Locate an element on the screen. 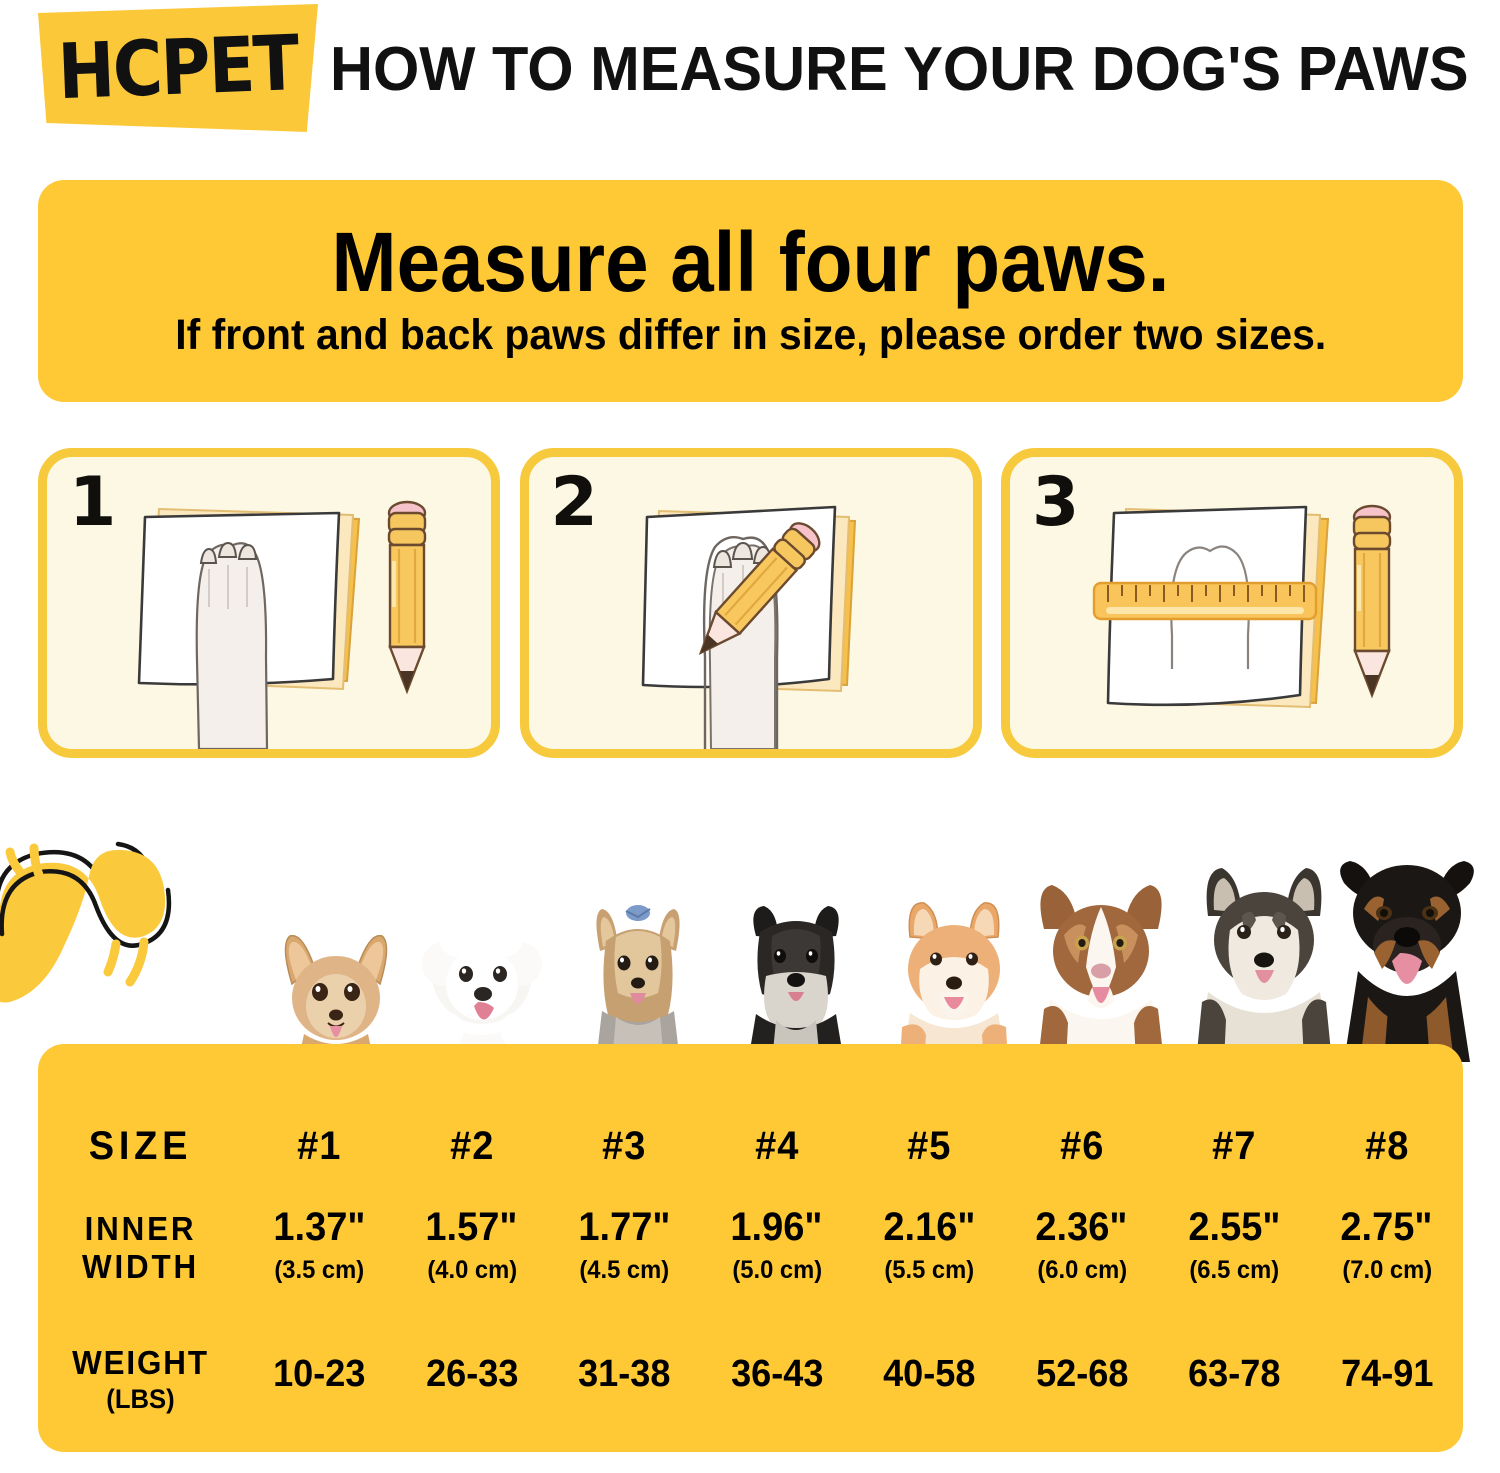 This screenshot has height=1473, width=1500. inner-width-cm-7: (6.5 cm) is located at coordinates (1234, 1270).